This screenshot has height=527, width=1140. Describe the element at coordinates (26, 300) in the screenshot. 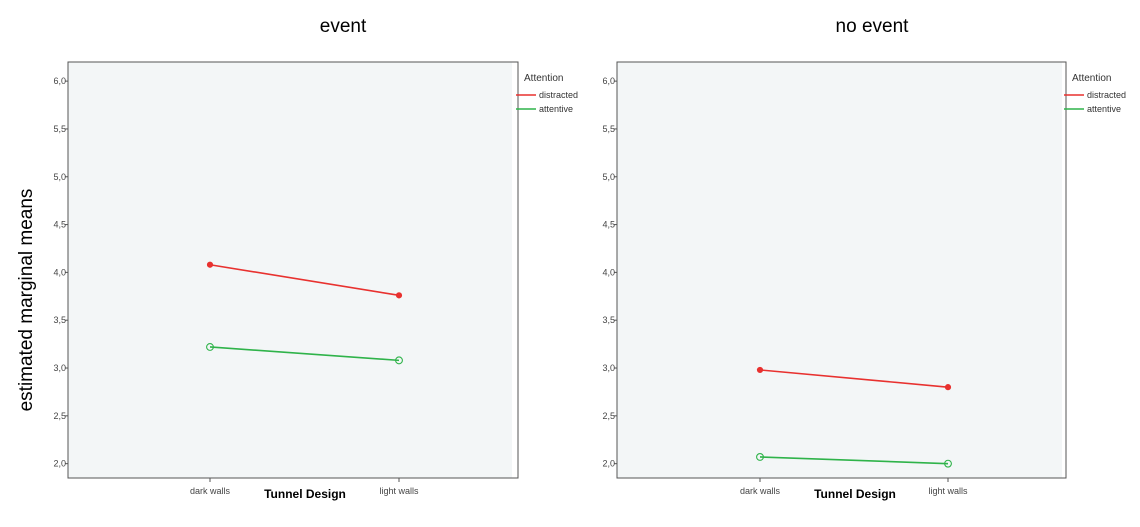

I see `y-axis-label: estimated marginal means` at that location.